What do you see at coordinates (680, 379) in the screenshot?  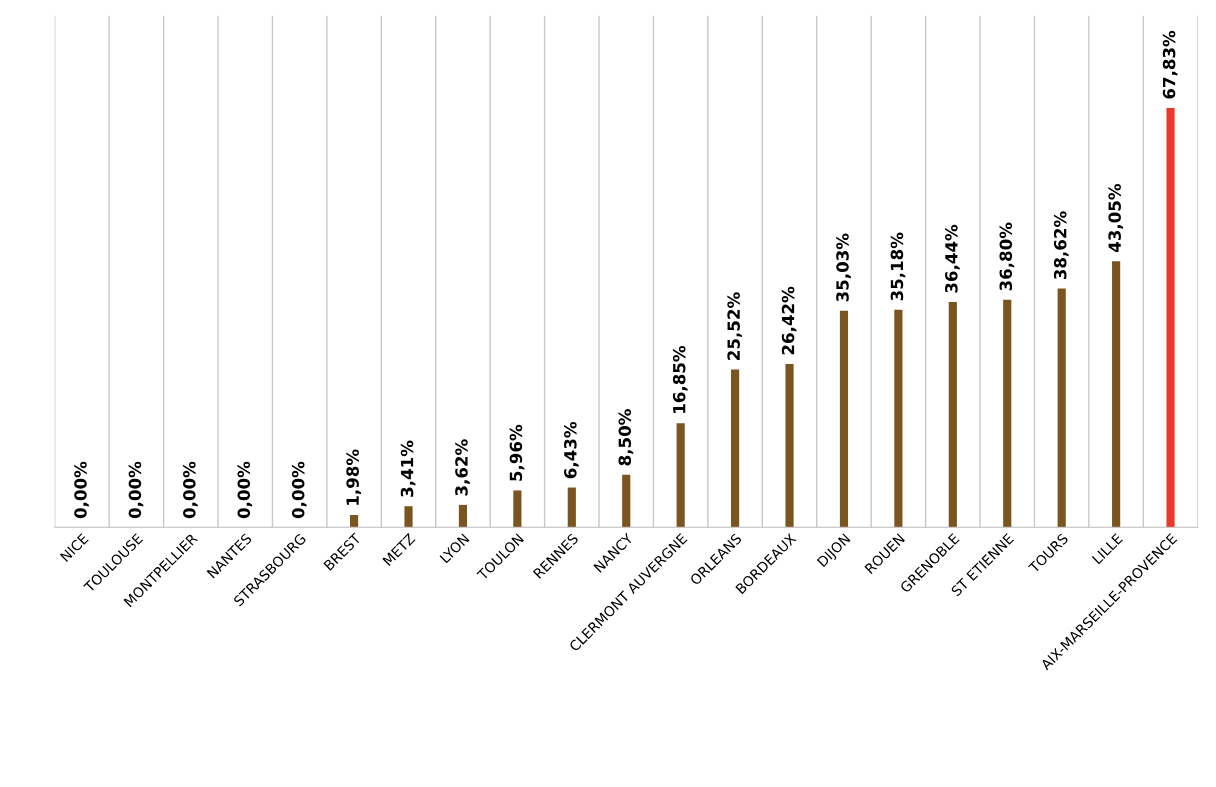 I see `data-label: 16,85%` at bounding box center [680, 379].